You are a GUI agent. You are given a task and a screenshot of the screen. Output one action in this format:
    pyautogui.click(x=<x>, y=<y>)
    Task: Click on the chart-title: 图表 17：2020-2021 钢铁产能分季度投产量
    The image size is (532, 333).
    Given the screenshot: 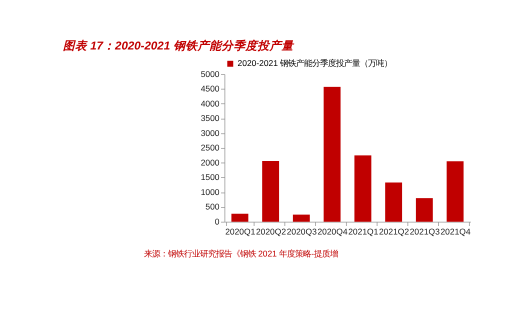 What is the action you would take?
    pyautogui.click(x=178, y=45)
    